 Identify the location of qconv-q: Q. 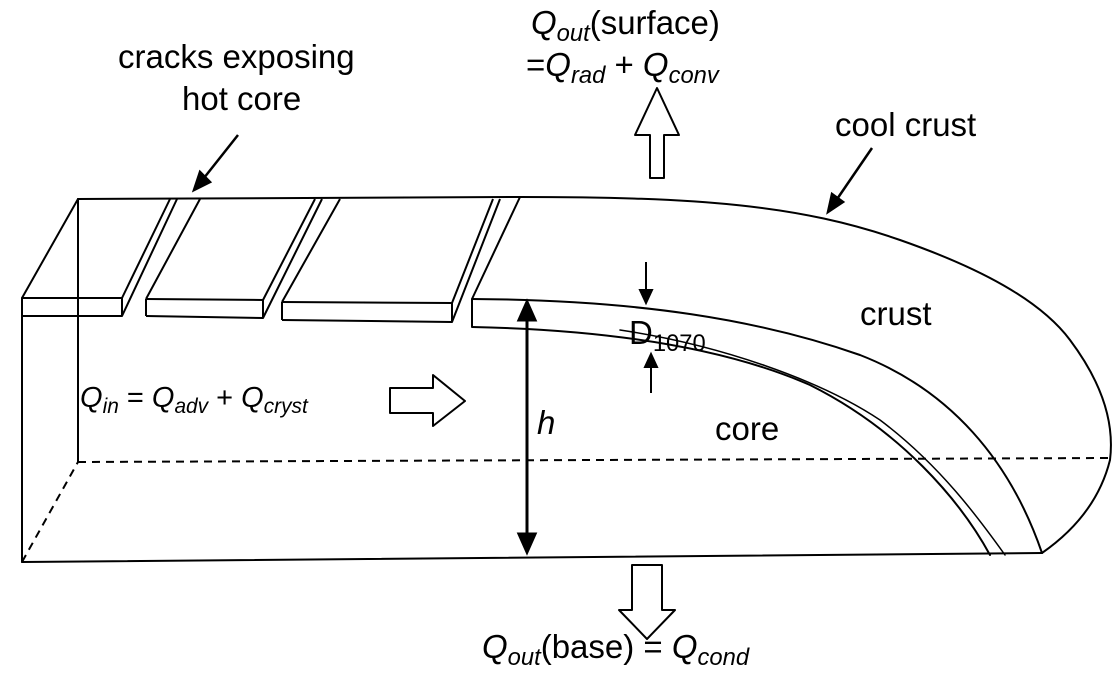
(655, 64).